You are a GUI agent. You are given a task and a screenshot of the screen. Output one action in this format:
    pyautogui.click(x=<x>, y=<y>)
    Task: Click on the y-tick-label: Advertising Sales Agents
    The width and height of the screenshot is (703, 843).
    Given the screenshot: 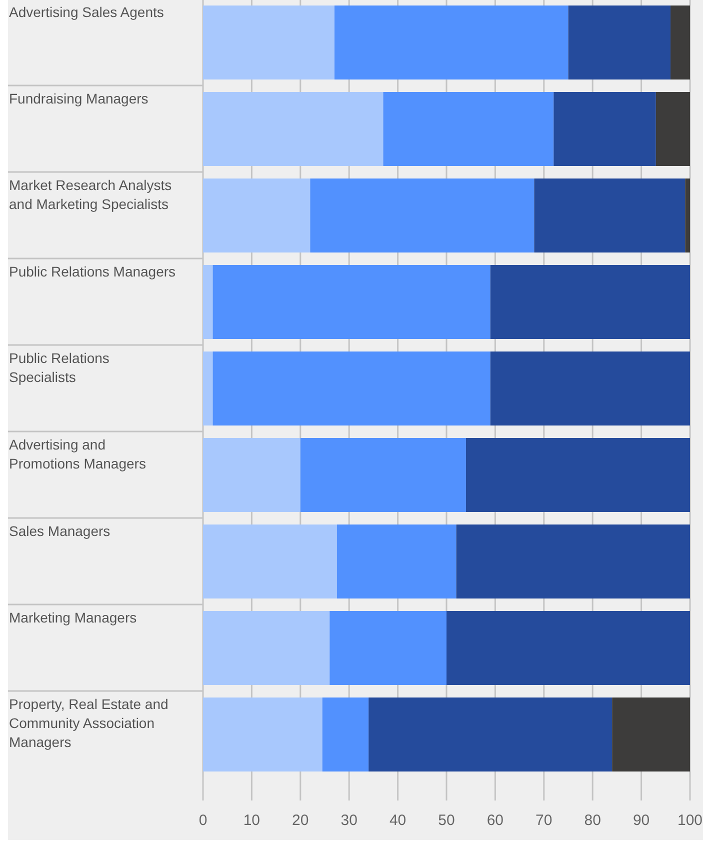 What is the action you would take?
    pyautogui.click(x=86, y=12)
    